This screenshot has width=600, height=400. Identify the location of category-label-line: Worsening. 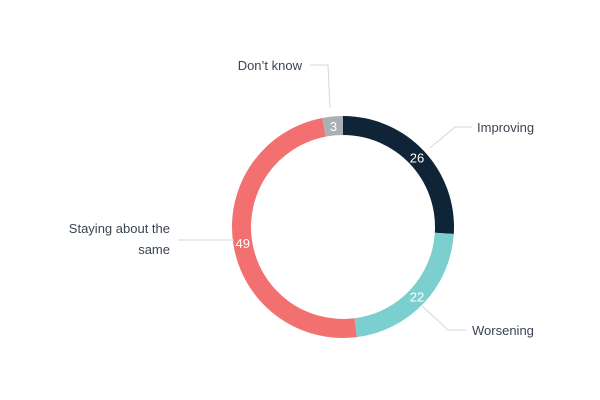
(503, 330).